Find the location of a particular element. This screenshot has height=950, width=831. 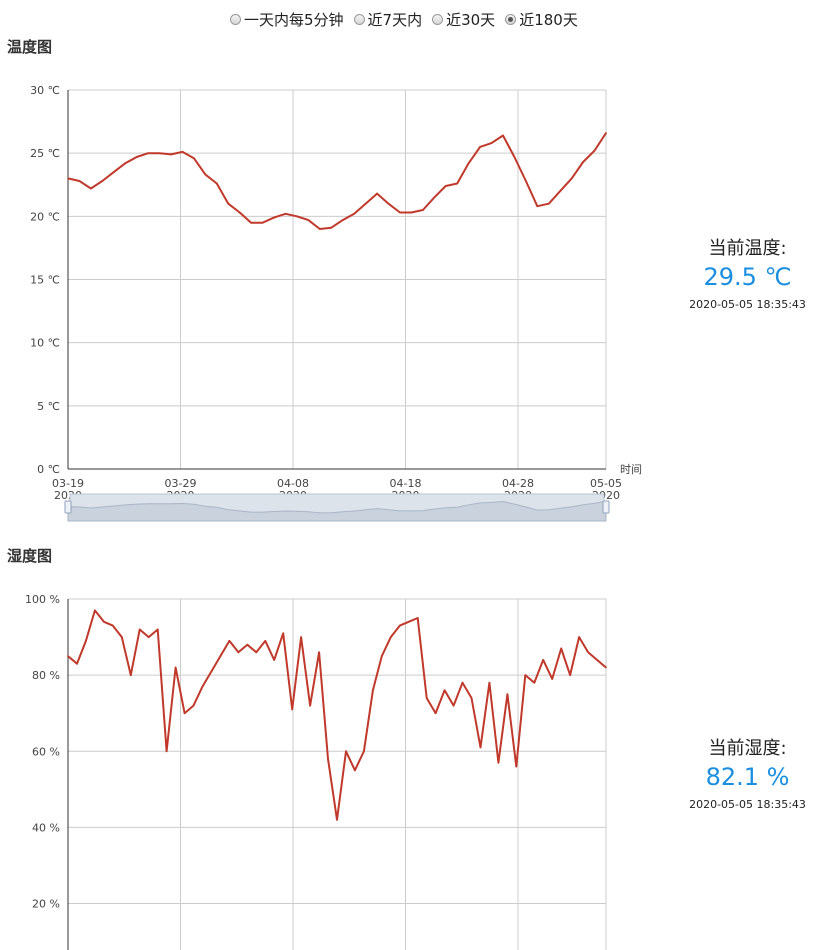

y-tick-label: 0 ℃ is located at coordinates (48, 469).